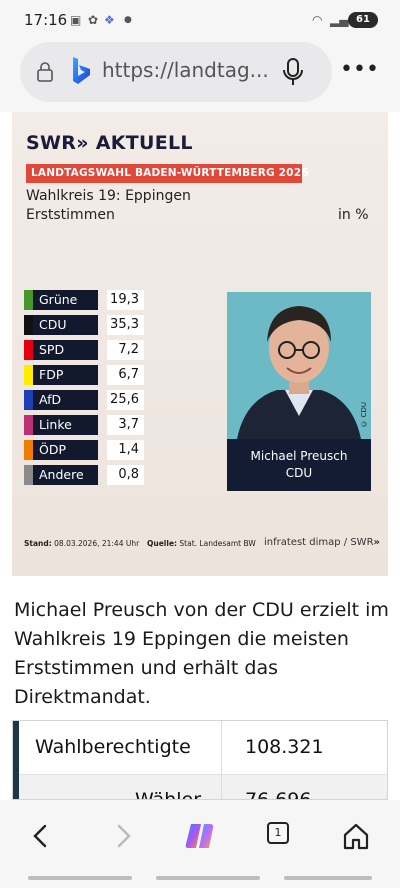  I want to click on clock: 17:16, so click(46, 20).